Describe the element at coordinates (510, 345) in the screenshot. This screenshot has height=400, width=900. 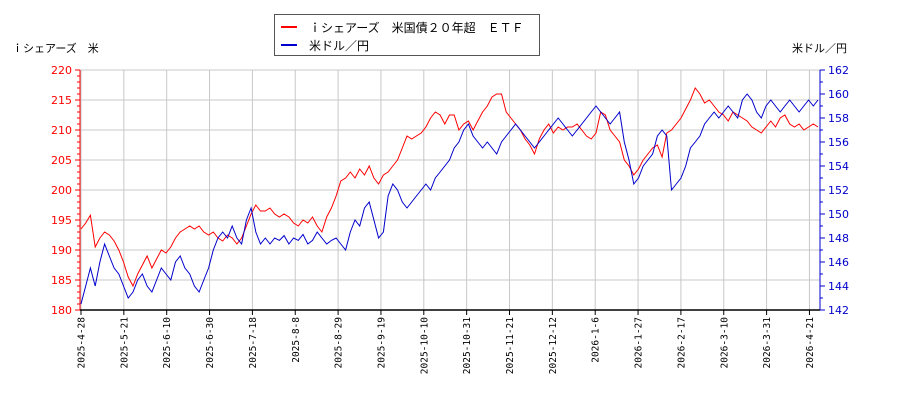
I see `x-tick-label: 2025-11-21` at that location.